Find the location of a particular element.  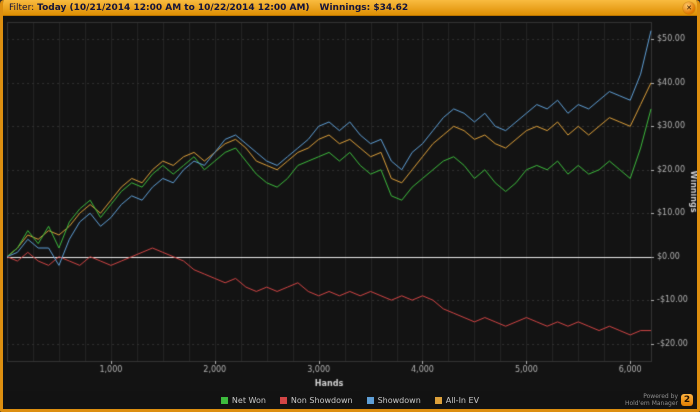

close-button: ✕ is located at coordinates (689, 8).